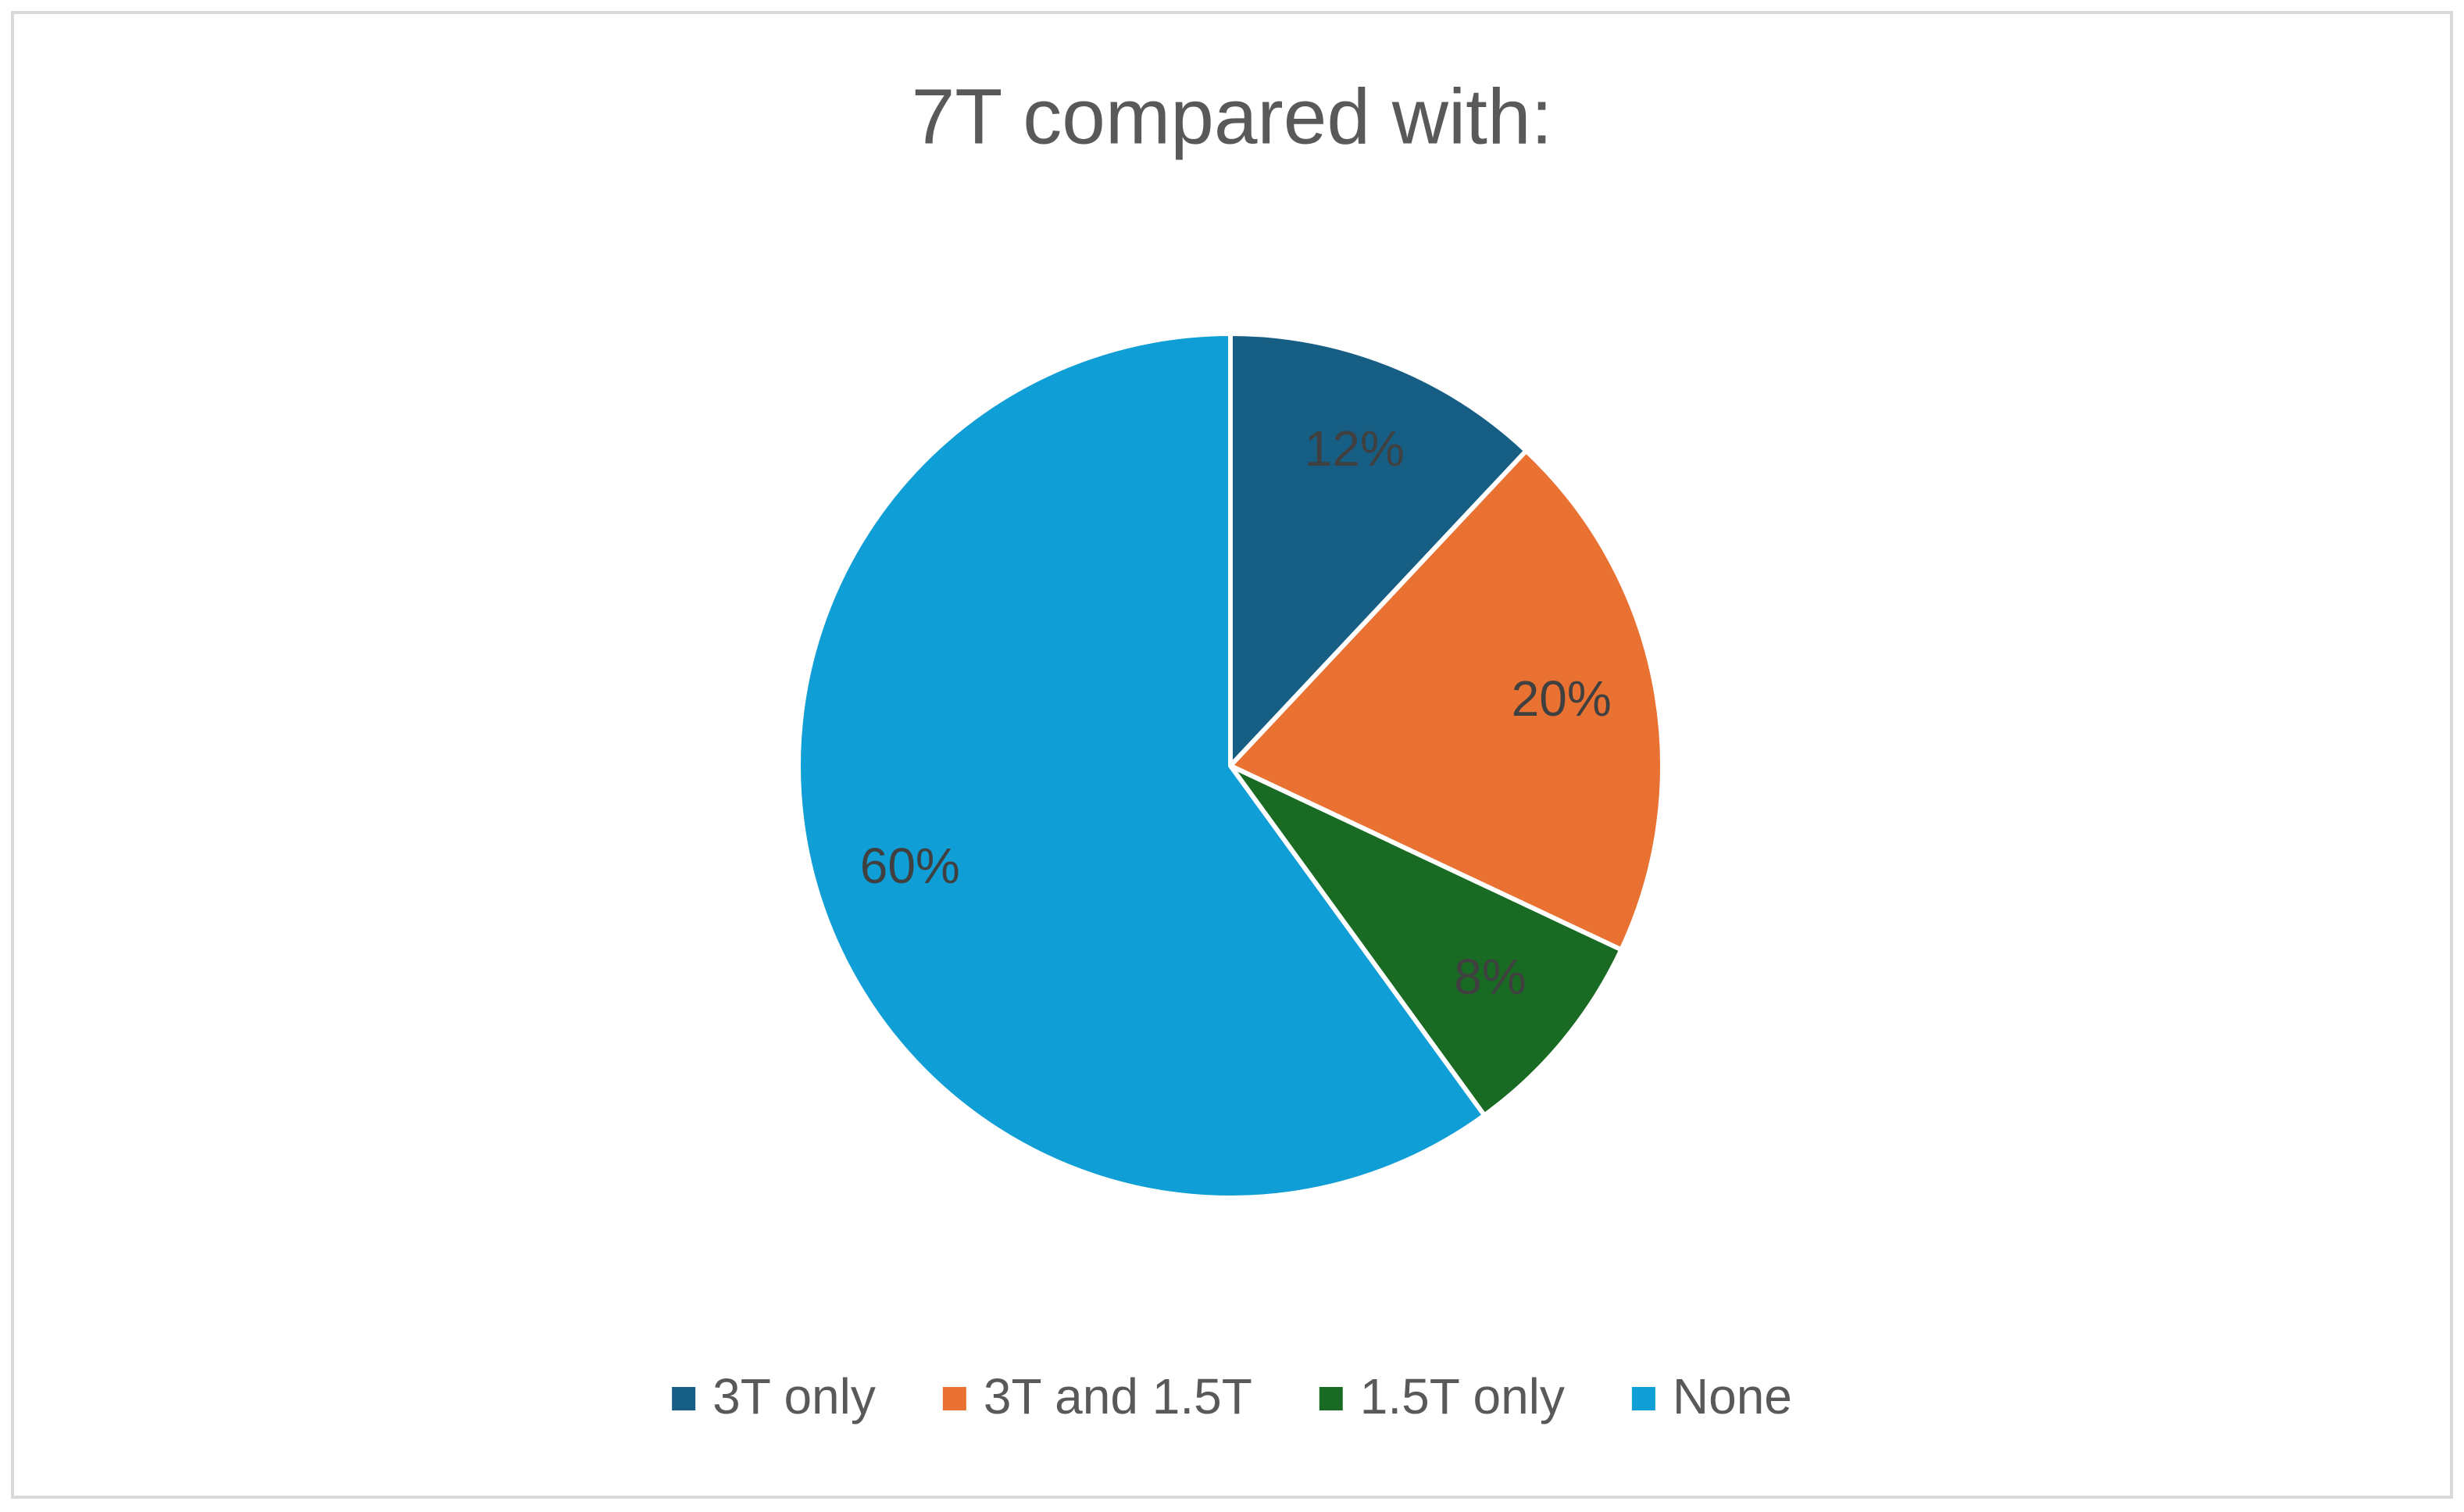 This screenshot has height=1512, width=2464. I want to click on data-label: 20%, so click(1562, 698).